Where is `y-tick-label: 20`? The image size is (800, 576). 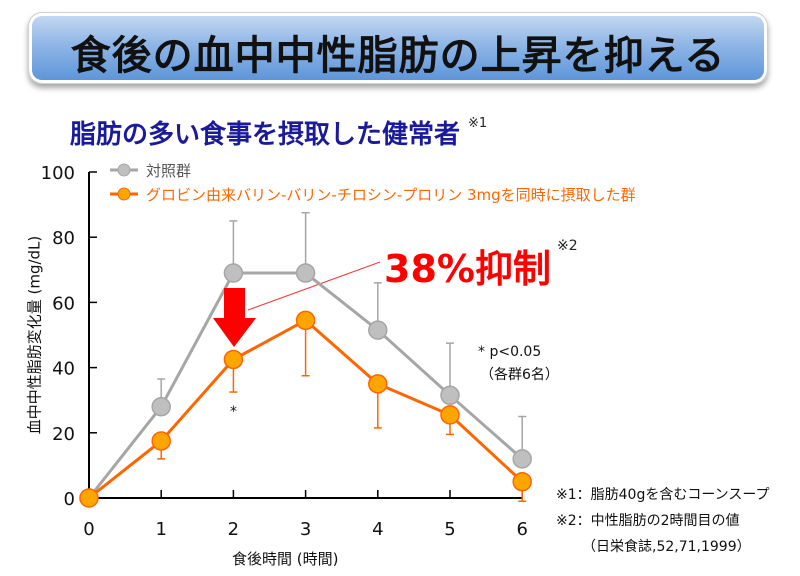
y-tick-label: 20 is located at coordinates (63, 434).